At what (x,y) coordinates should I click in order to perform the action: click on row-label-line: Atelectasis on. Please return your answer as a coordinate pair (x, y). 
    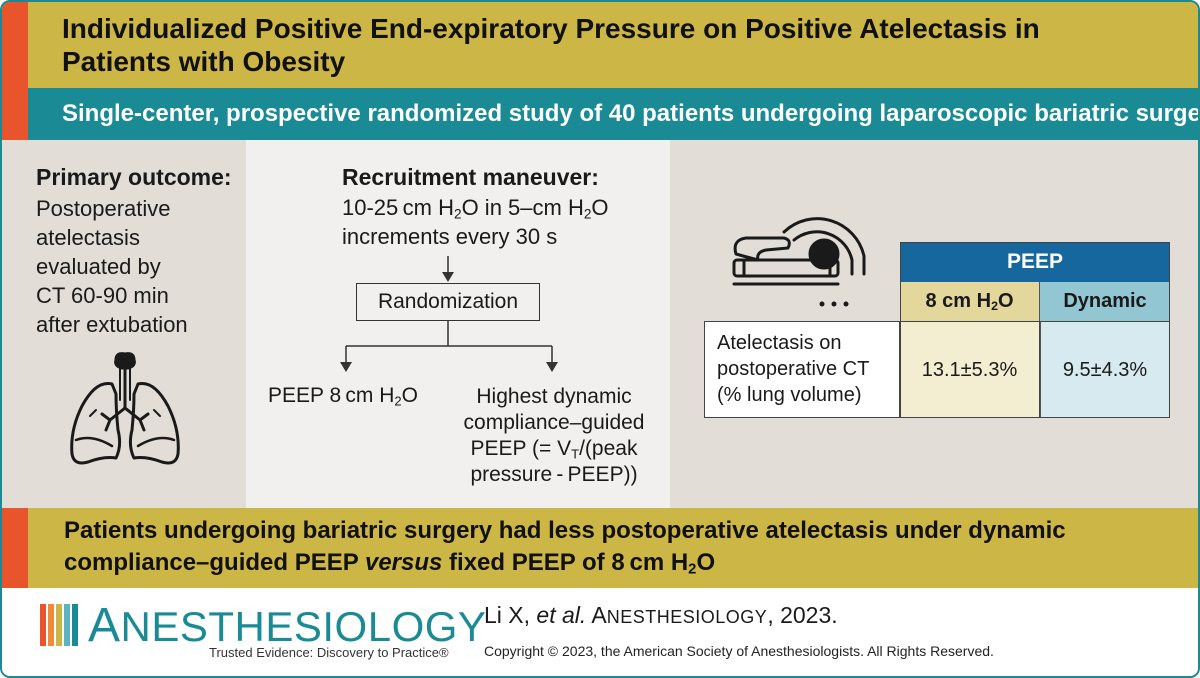
    Looking at the image, I should click on (779, 343).